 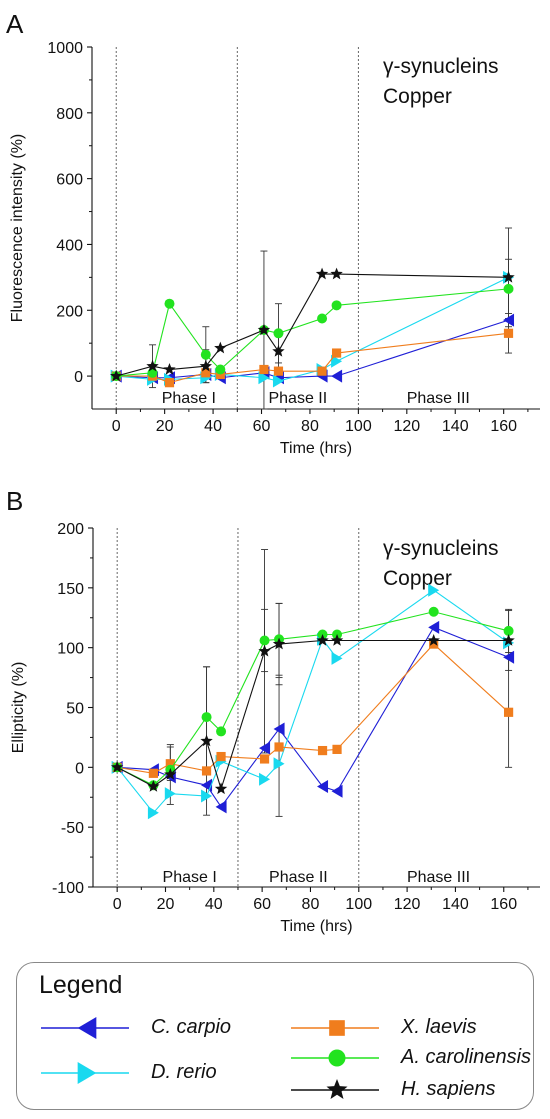 I want to click on phase-label: Phase III, so click(x=438, y=877).